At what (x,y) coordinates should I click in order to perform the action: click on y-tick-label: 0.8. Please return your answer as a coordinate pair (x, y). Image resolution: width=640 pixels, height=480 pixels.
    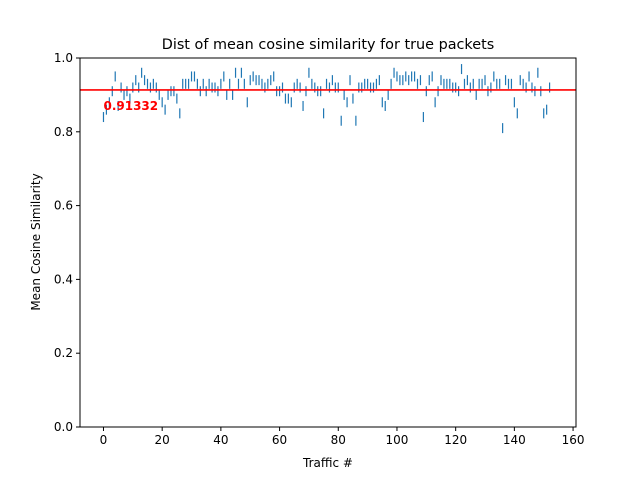
    Looking at the image, I should click on (63, 132).